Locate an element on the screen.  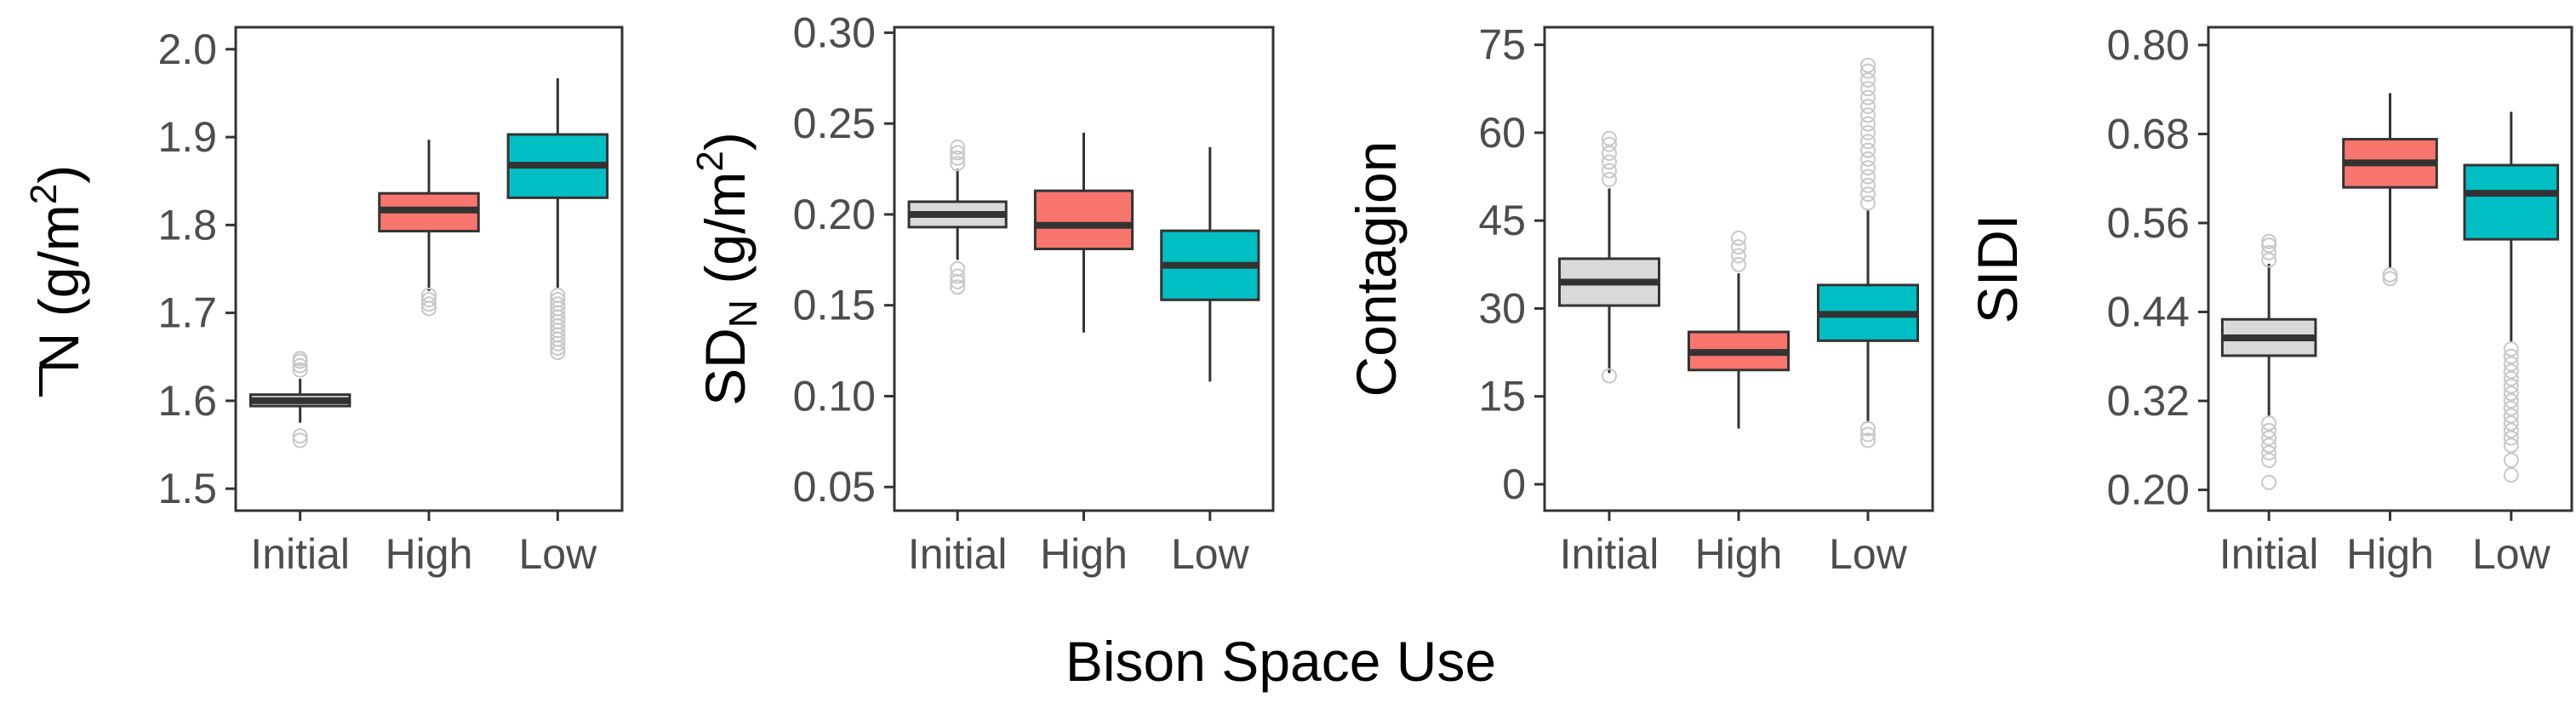
y-tick-label: 1.6 is located at coordinates (187, 401).